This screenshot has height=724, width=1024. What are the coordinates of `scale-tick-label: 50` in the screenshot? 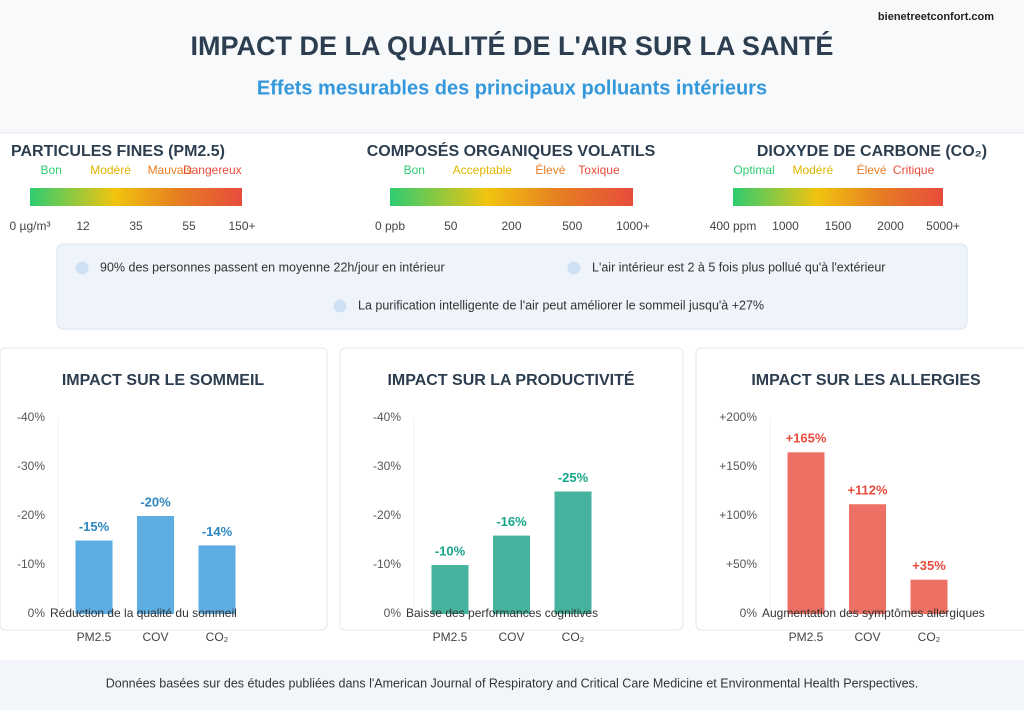 It's located at (451, 226).